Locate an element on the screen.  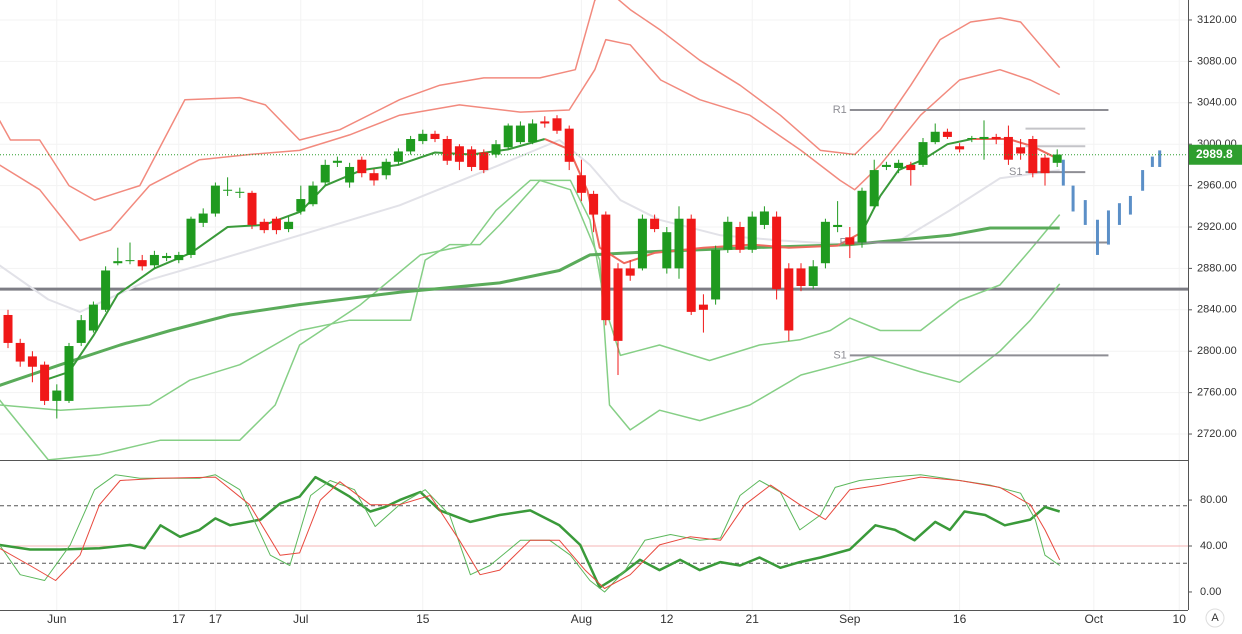
scale-button-label: A is located at coordinates (1215, 618).